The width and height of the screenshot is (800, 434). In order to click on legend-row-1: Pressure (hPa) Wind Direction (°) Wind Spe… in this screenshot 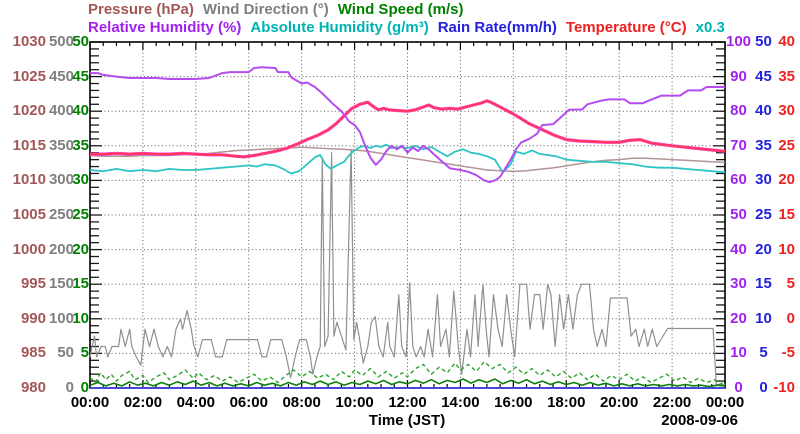, I will do `click(280, 10)`.